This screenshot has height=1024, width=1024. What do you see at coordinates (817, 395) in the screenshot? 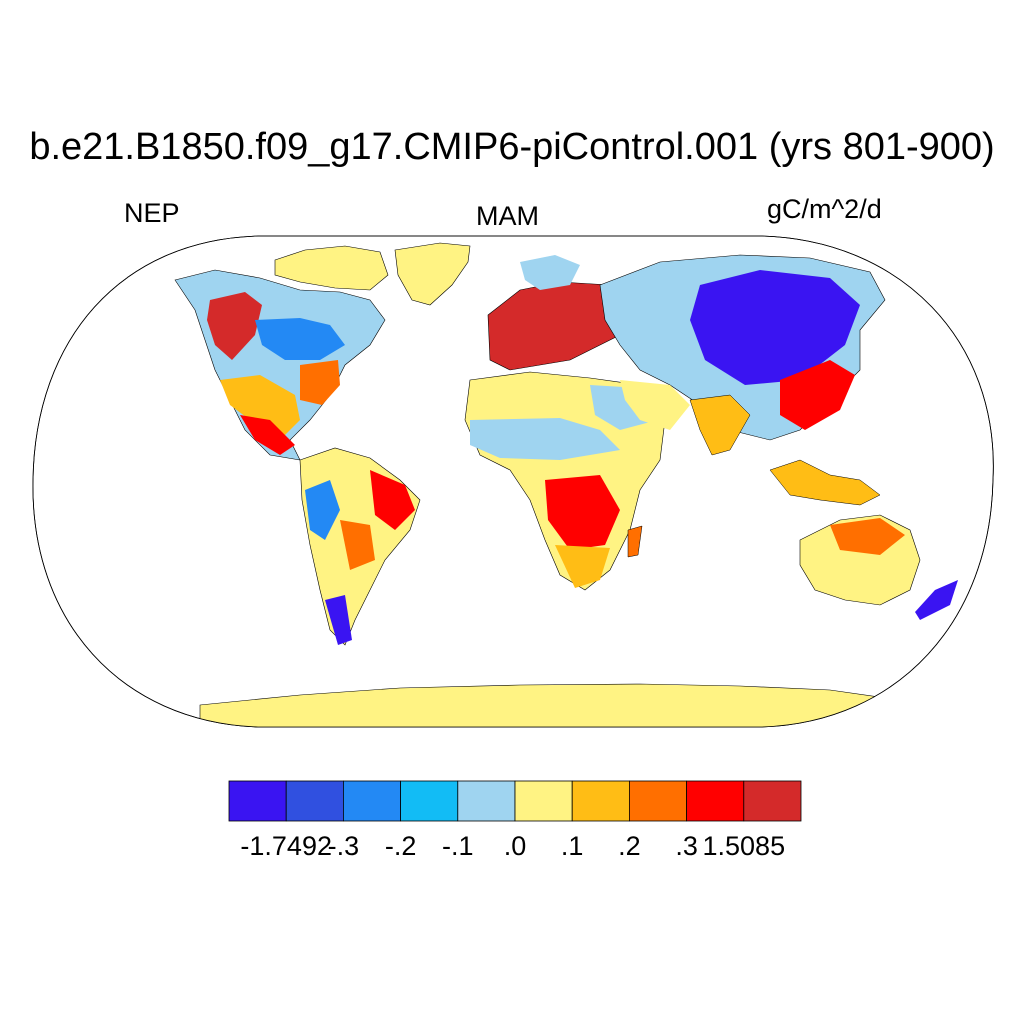
I see `asia-east-red` at bounding box center [817, 395].